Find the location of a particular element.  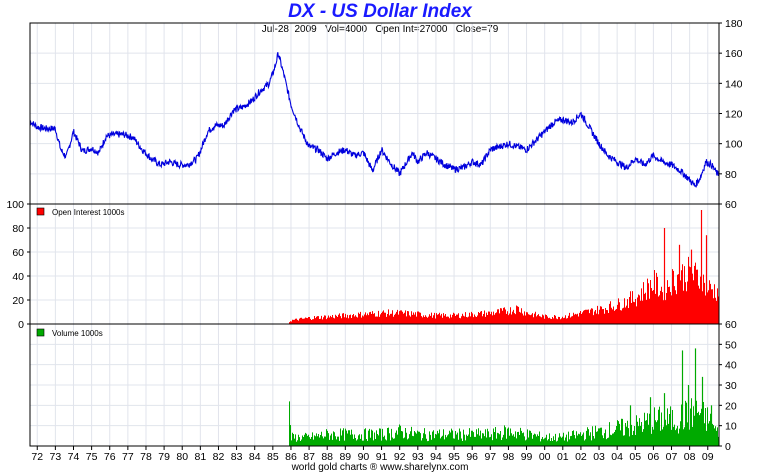

x-tick-label: 07 is located at coordinates (672, 457).